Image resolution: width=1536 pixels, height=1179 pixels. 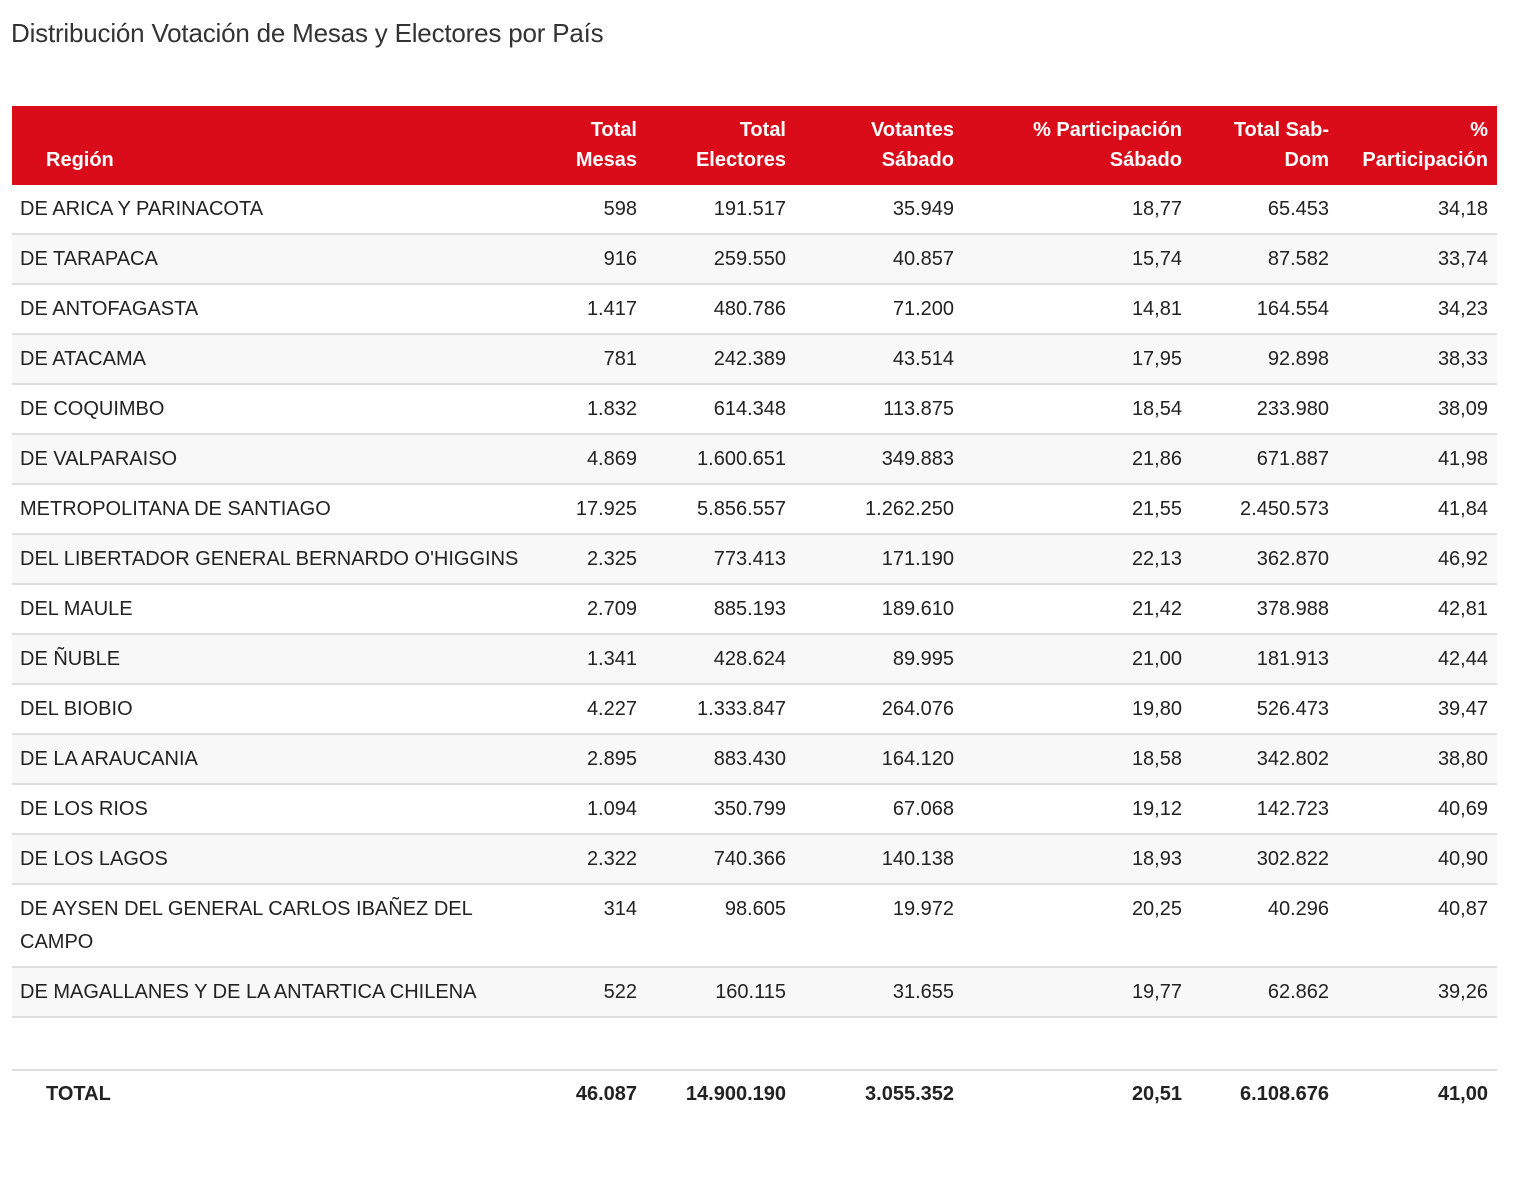 I want to click on cell-total-mesas: 598, so click(x=595, y=210).